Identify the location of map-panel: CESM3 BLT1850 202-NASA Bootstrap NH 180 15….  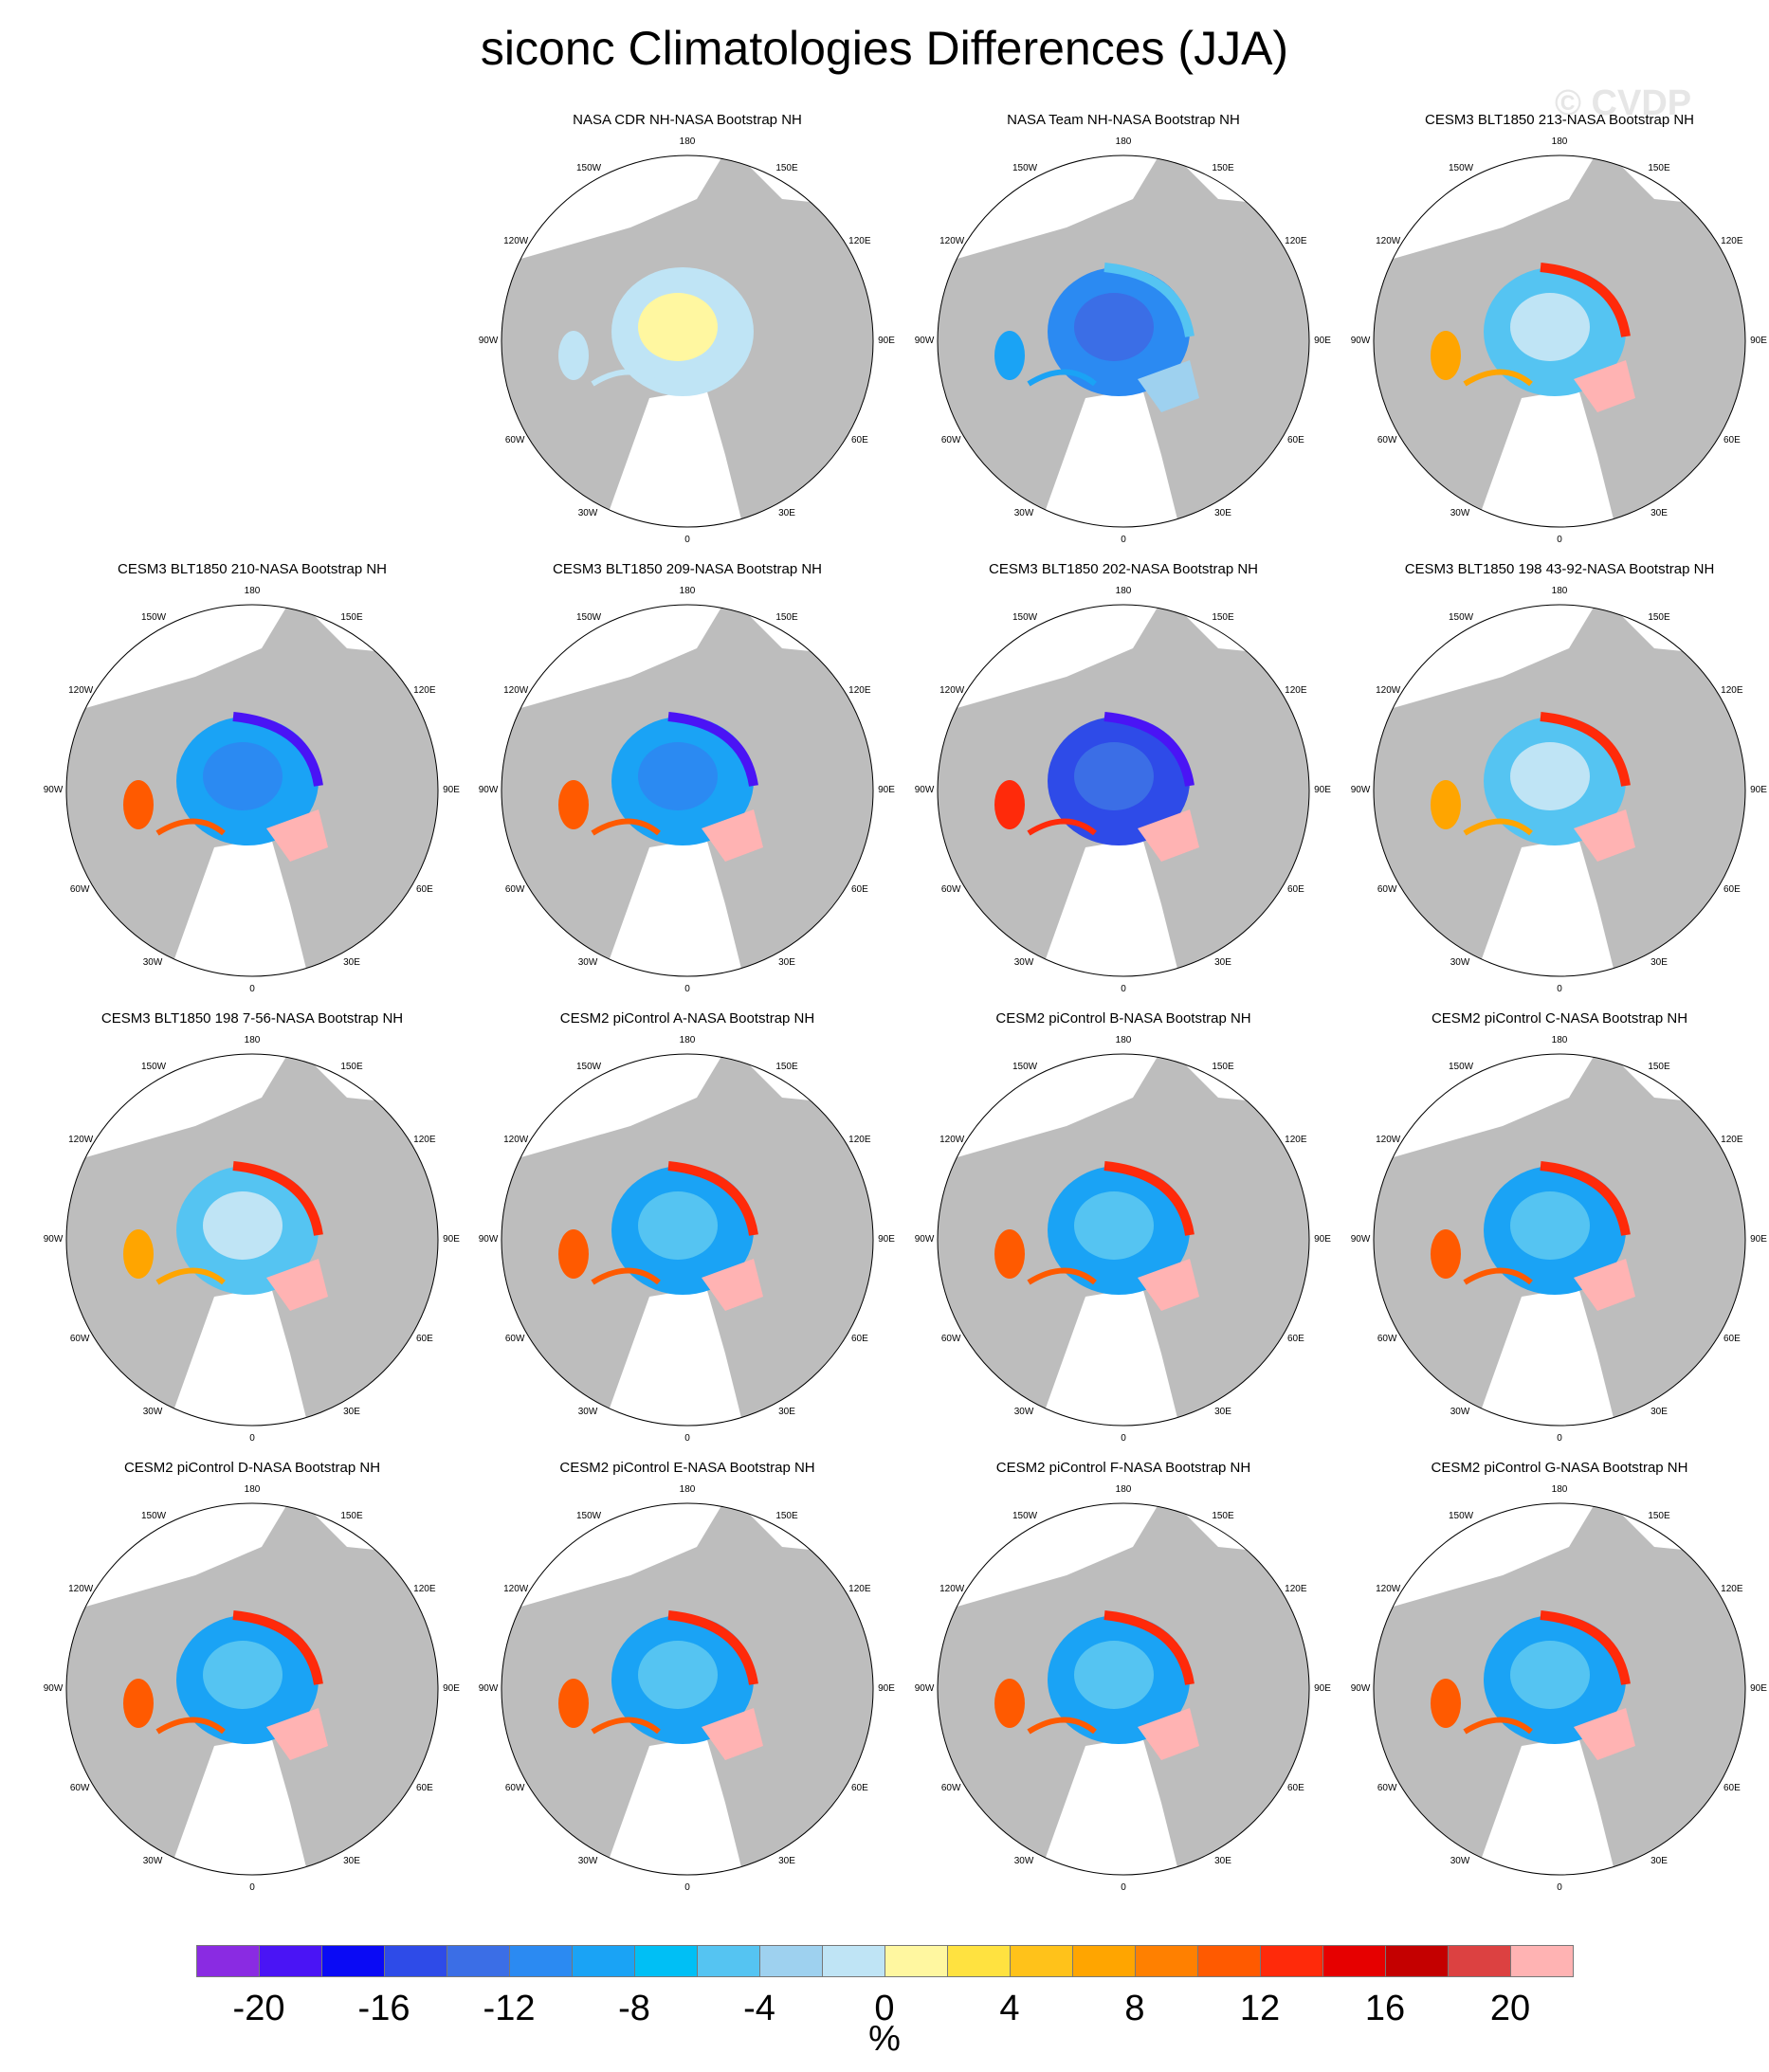
(1123, 779).